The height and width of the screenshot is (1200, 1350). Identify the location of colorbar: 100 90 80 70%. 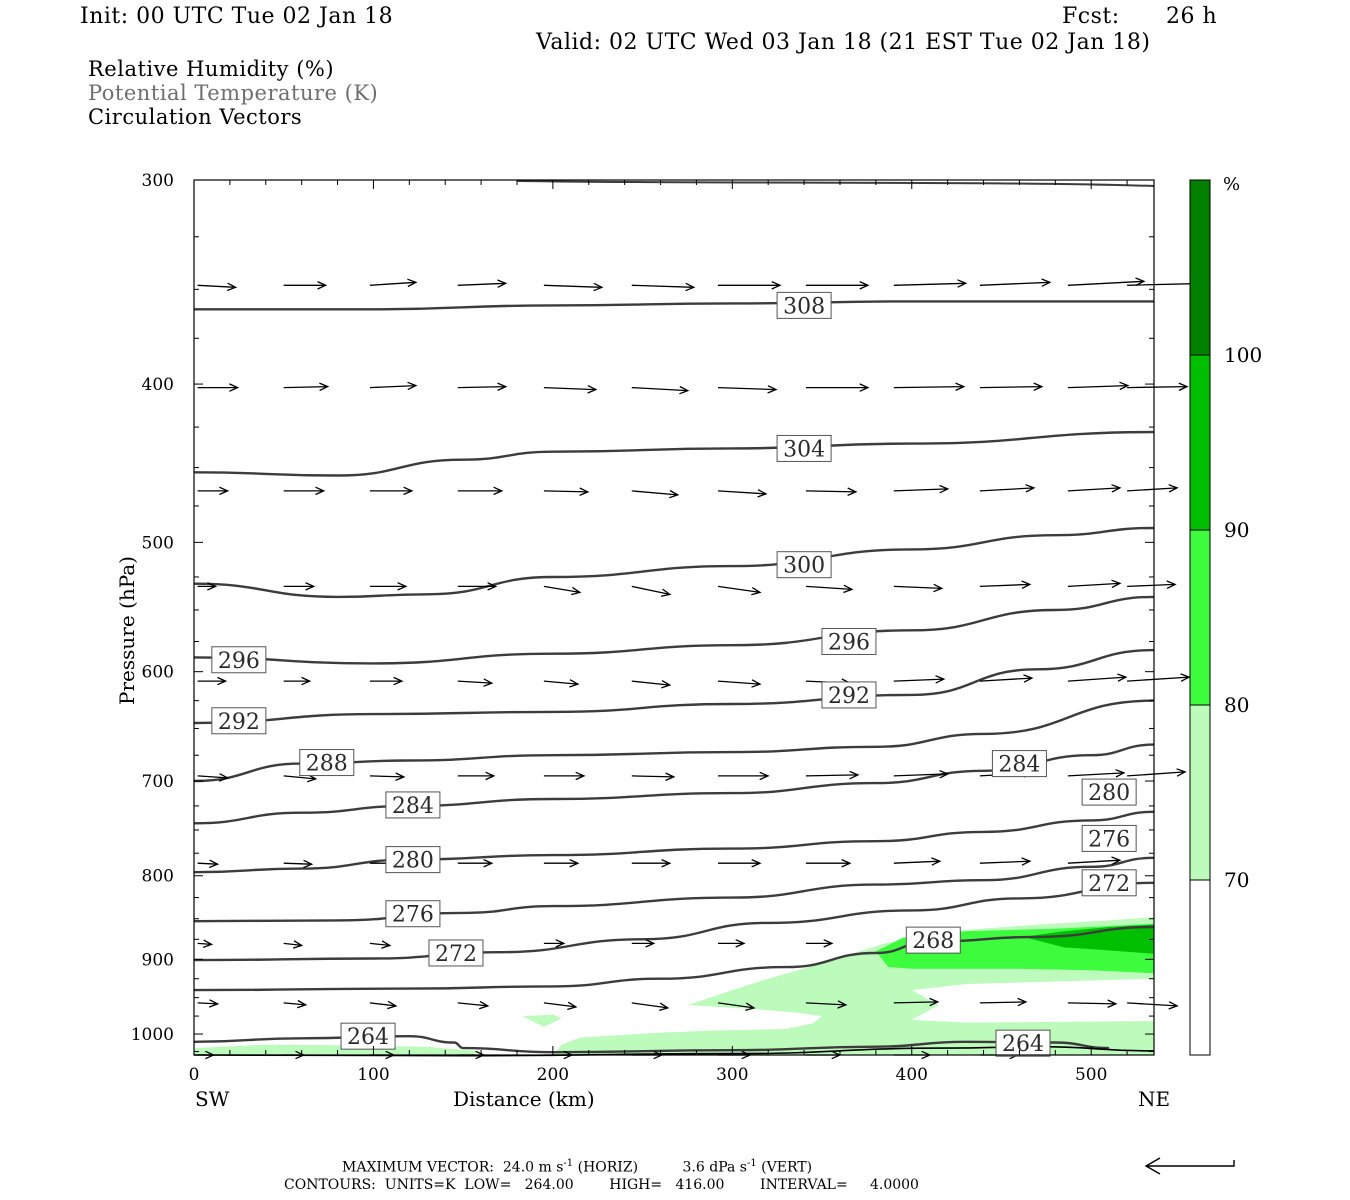
(1225, 615).